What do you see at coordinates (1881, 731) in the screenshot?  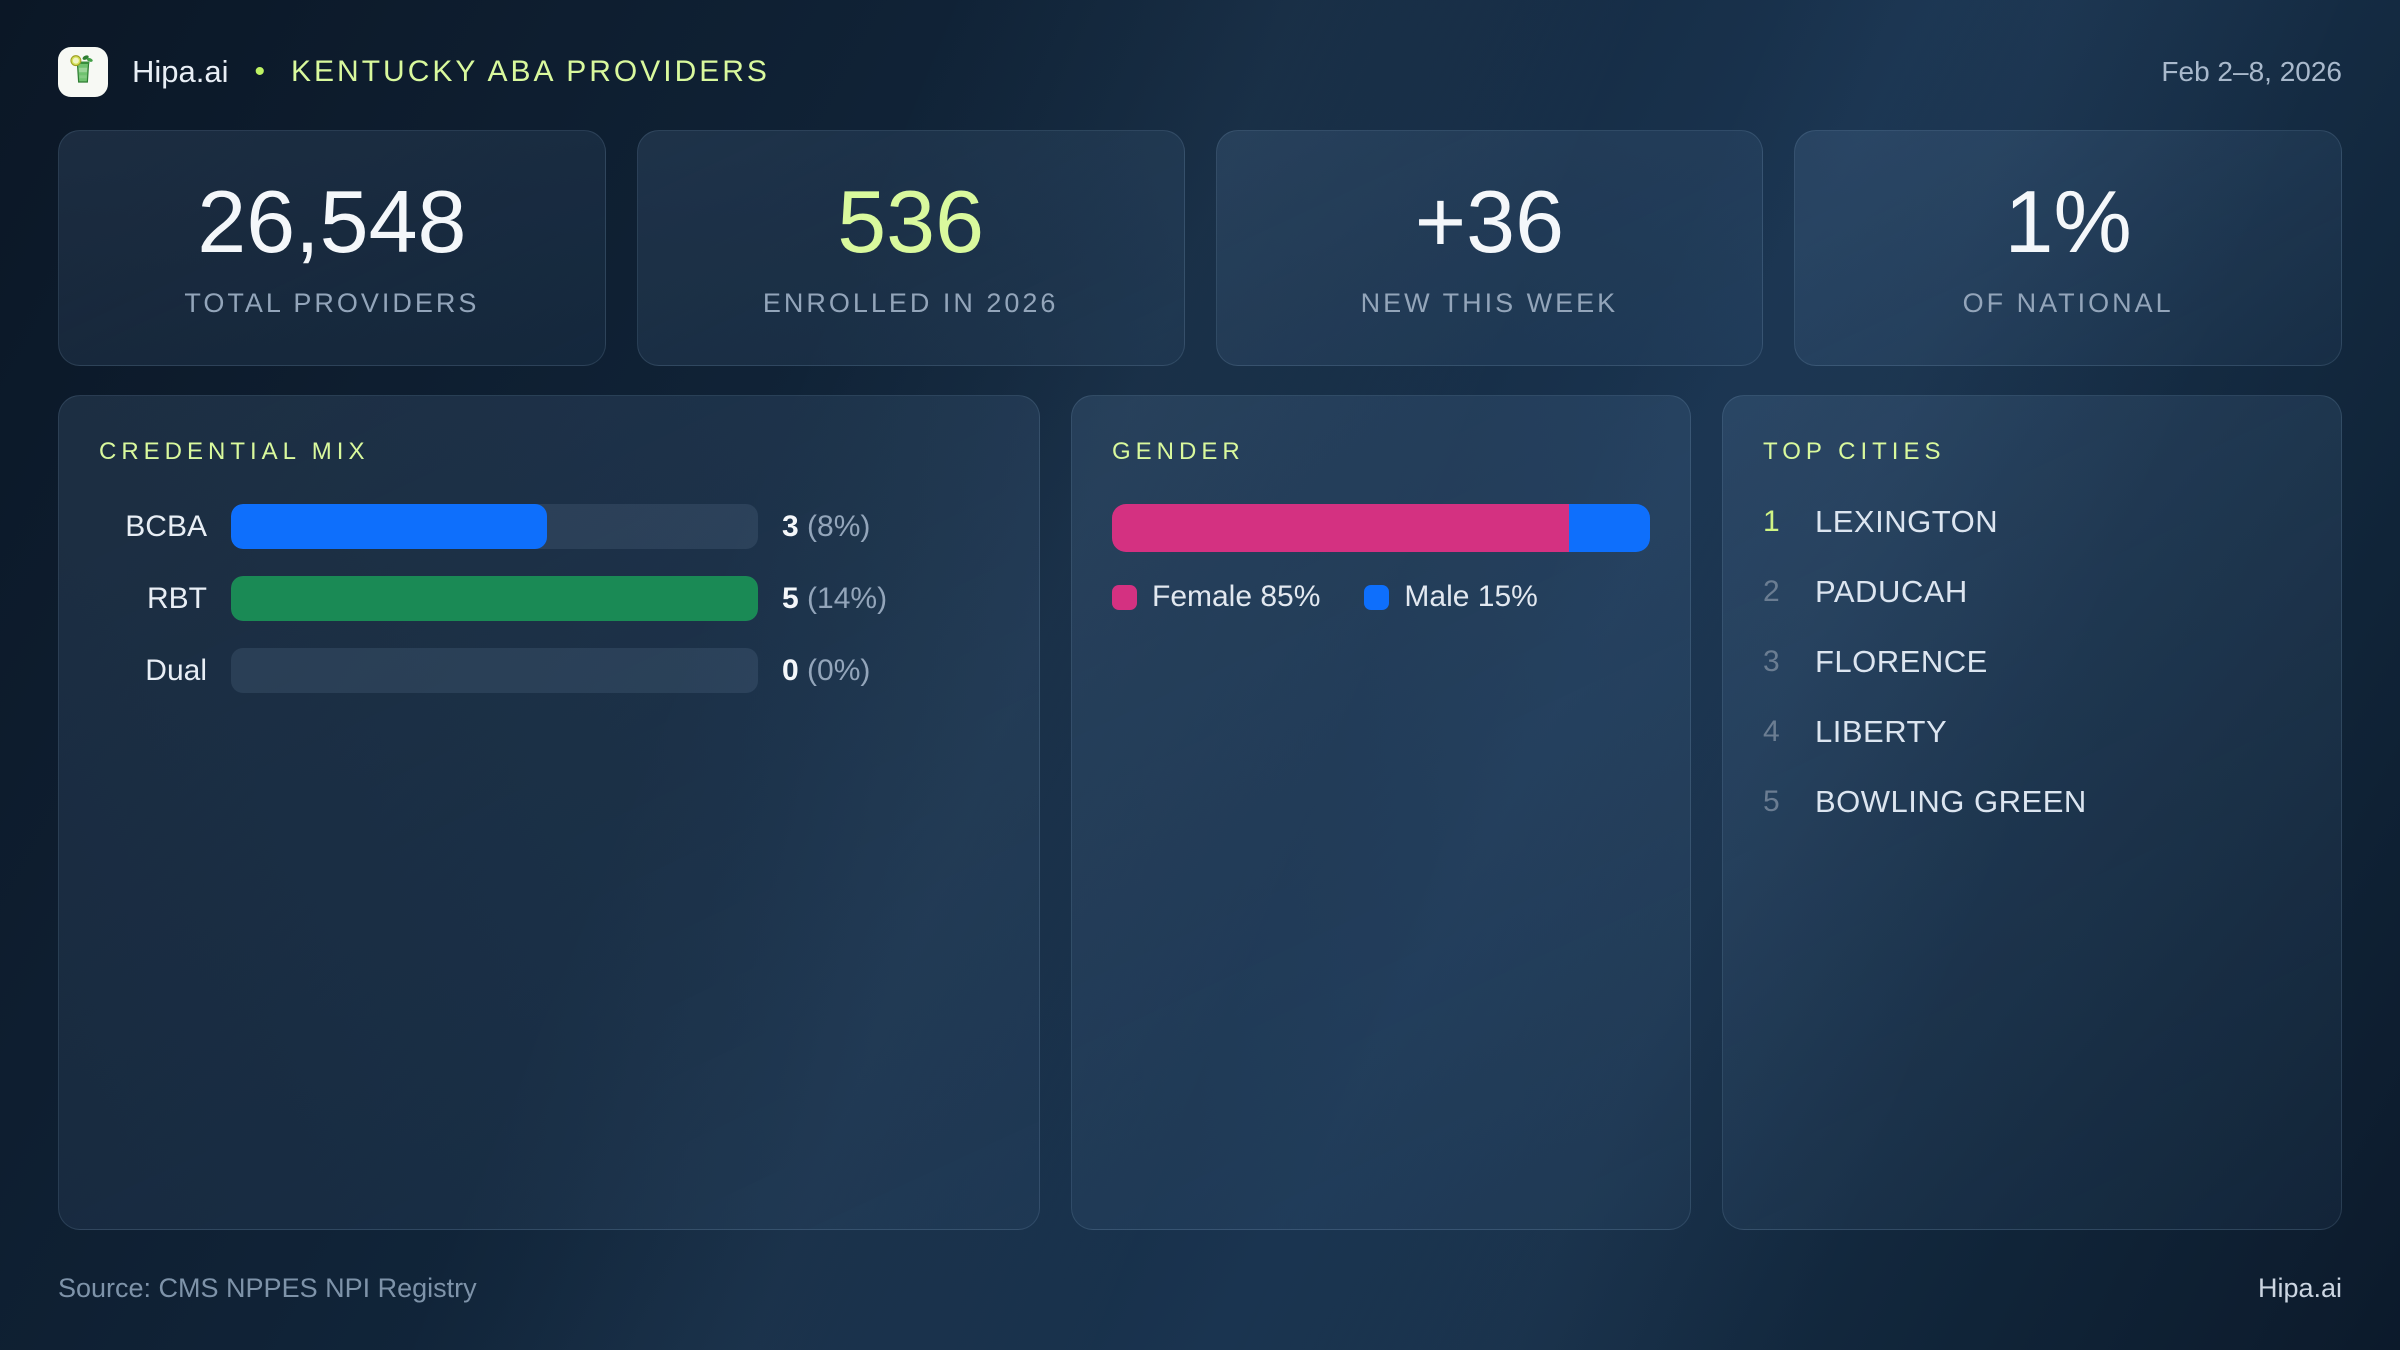 I see `city-name: LIBERTY` at bounding box center [1881, 731].